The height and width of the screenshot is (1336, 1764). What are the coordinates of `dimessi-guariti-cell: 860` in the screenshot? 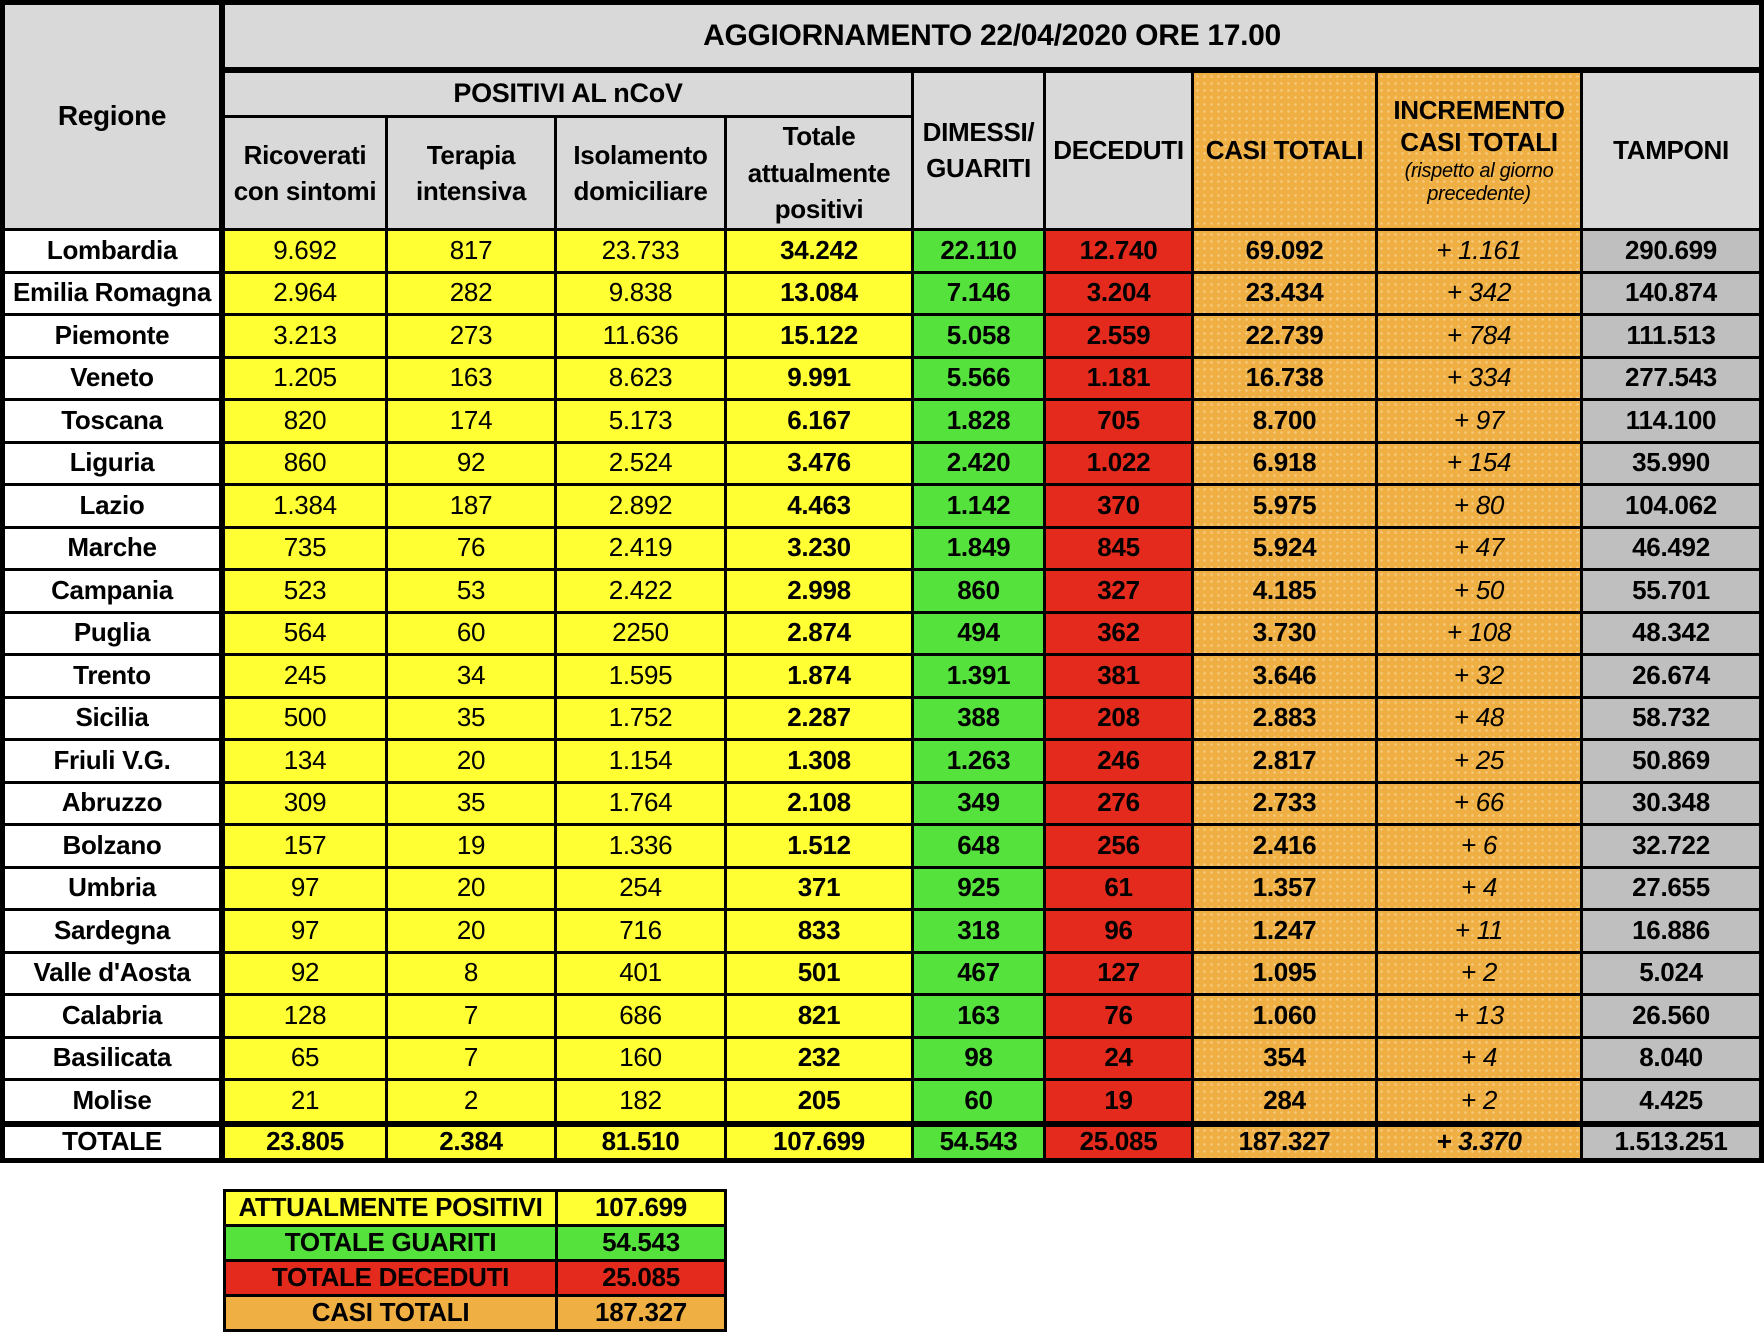 It's located at (978, 591).